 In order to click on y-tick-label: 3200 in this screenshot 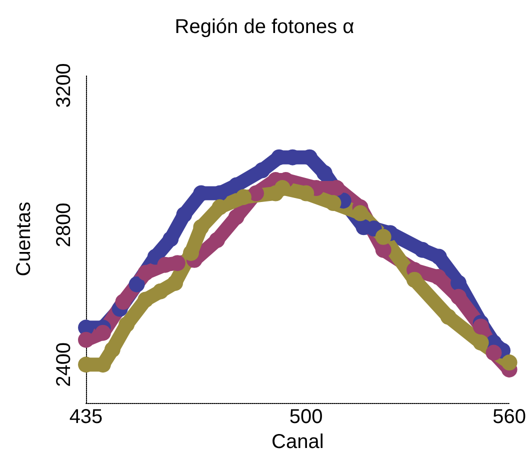, I will do `click(64, 85)`.